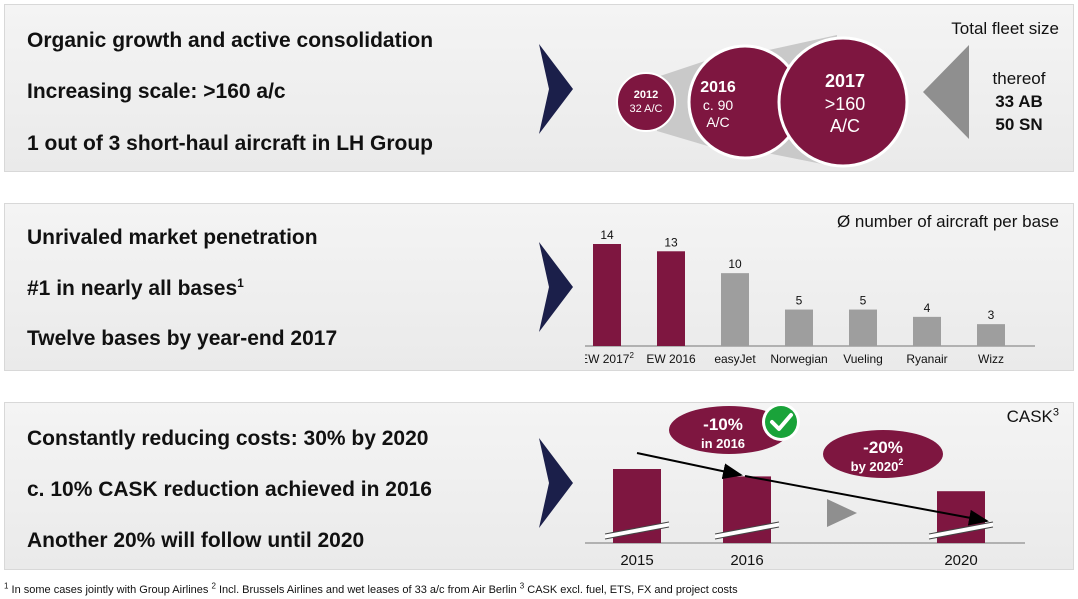 The width and height of the screenshot is (1078, 599). What do you see at coordinates (723, 443) in the screenshot?
I see `bubble-2016-text: in 2016` at bounding box center [723, 443].